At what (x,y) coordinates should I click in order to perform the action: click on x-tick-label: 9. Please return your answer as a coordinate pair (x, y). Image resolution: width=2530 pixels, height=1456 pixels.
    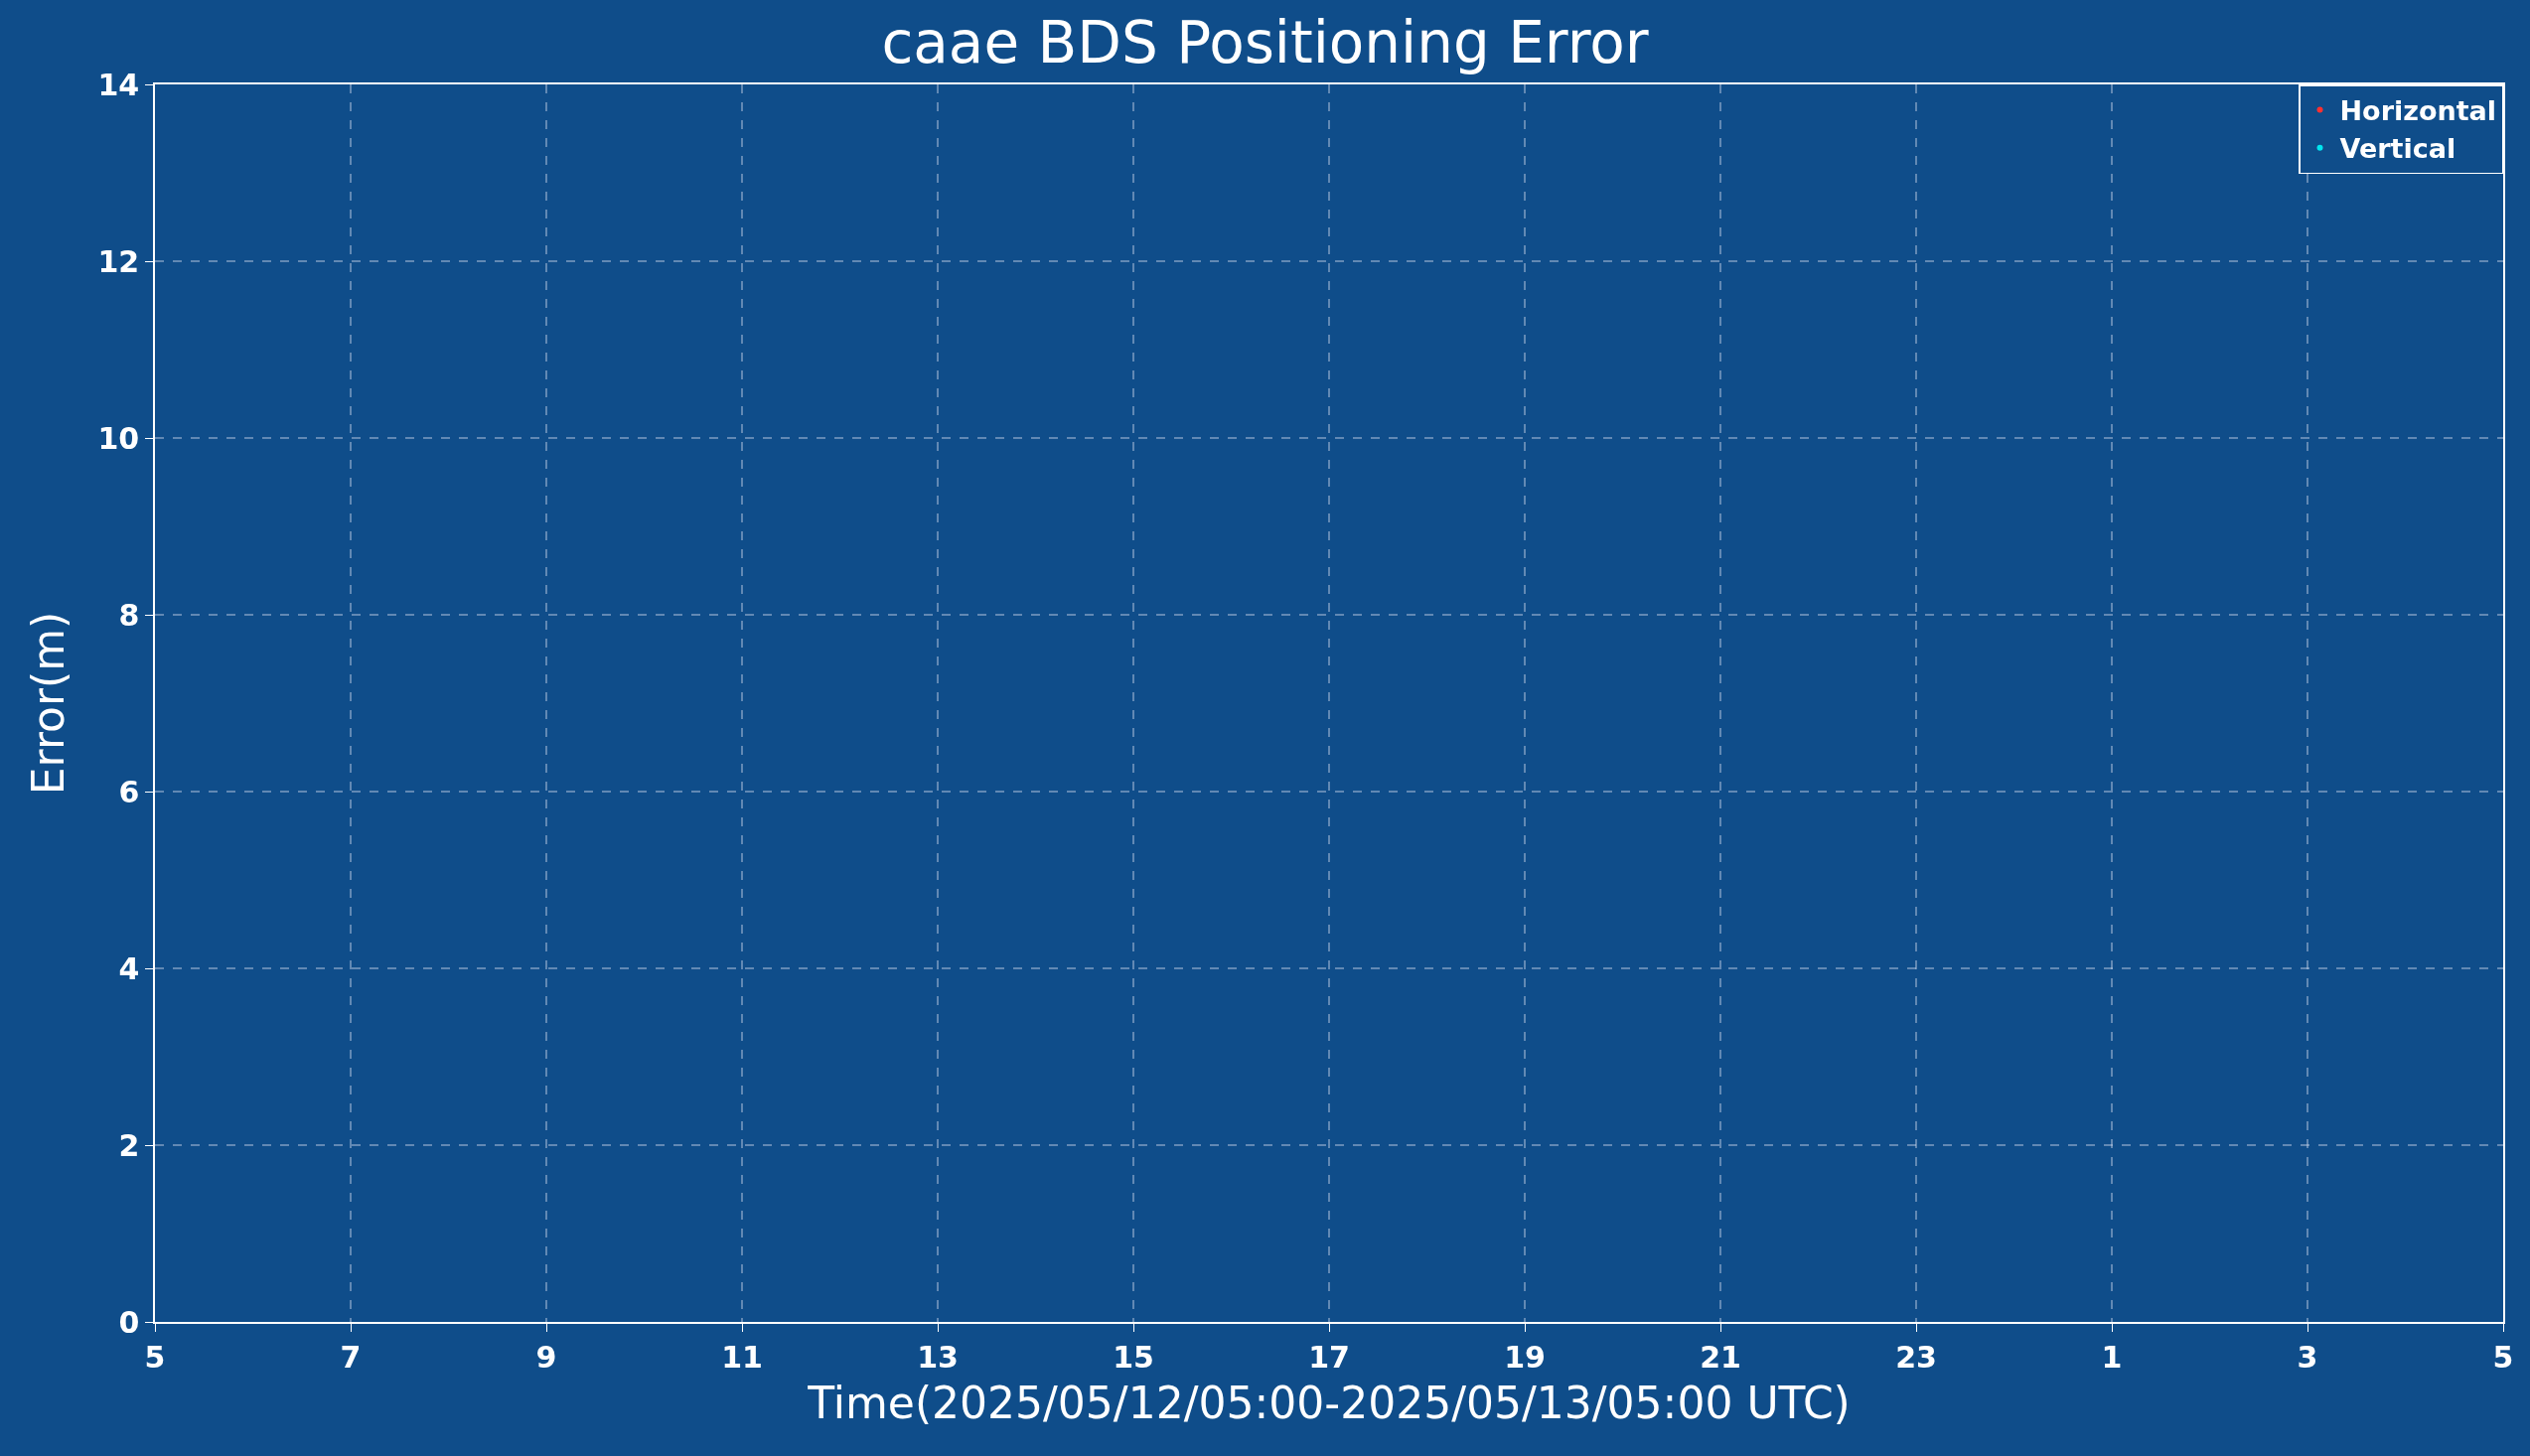
    Looking at the image, I should click on (546, 1357).